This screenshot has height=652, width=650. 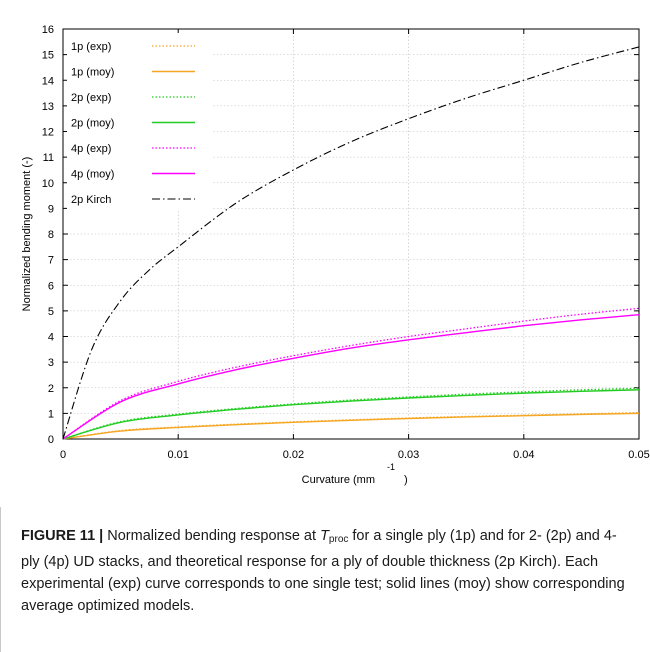 I want to click on y-tick-label: 11, so click(x=48, y=158).